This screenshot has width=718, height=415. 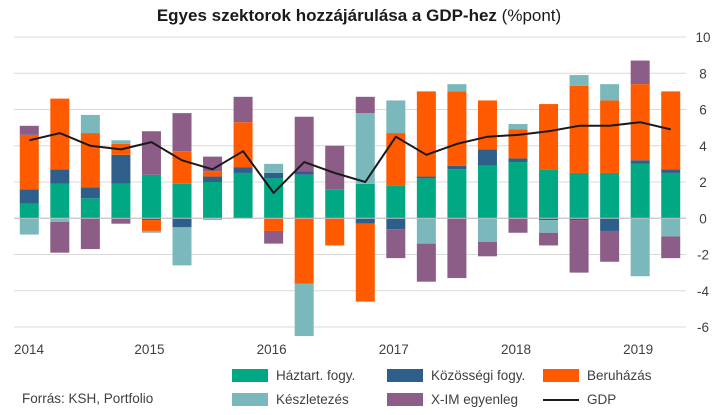 What do you see at coordinates (703, 182) in the screenshot?
I see `y-tick-label: 2` at bounding box center [703, 182].